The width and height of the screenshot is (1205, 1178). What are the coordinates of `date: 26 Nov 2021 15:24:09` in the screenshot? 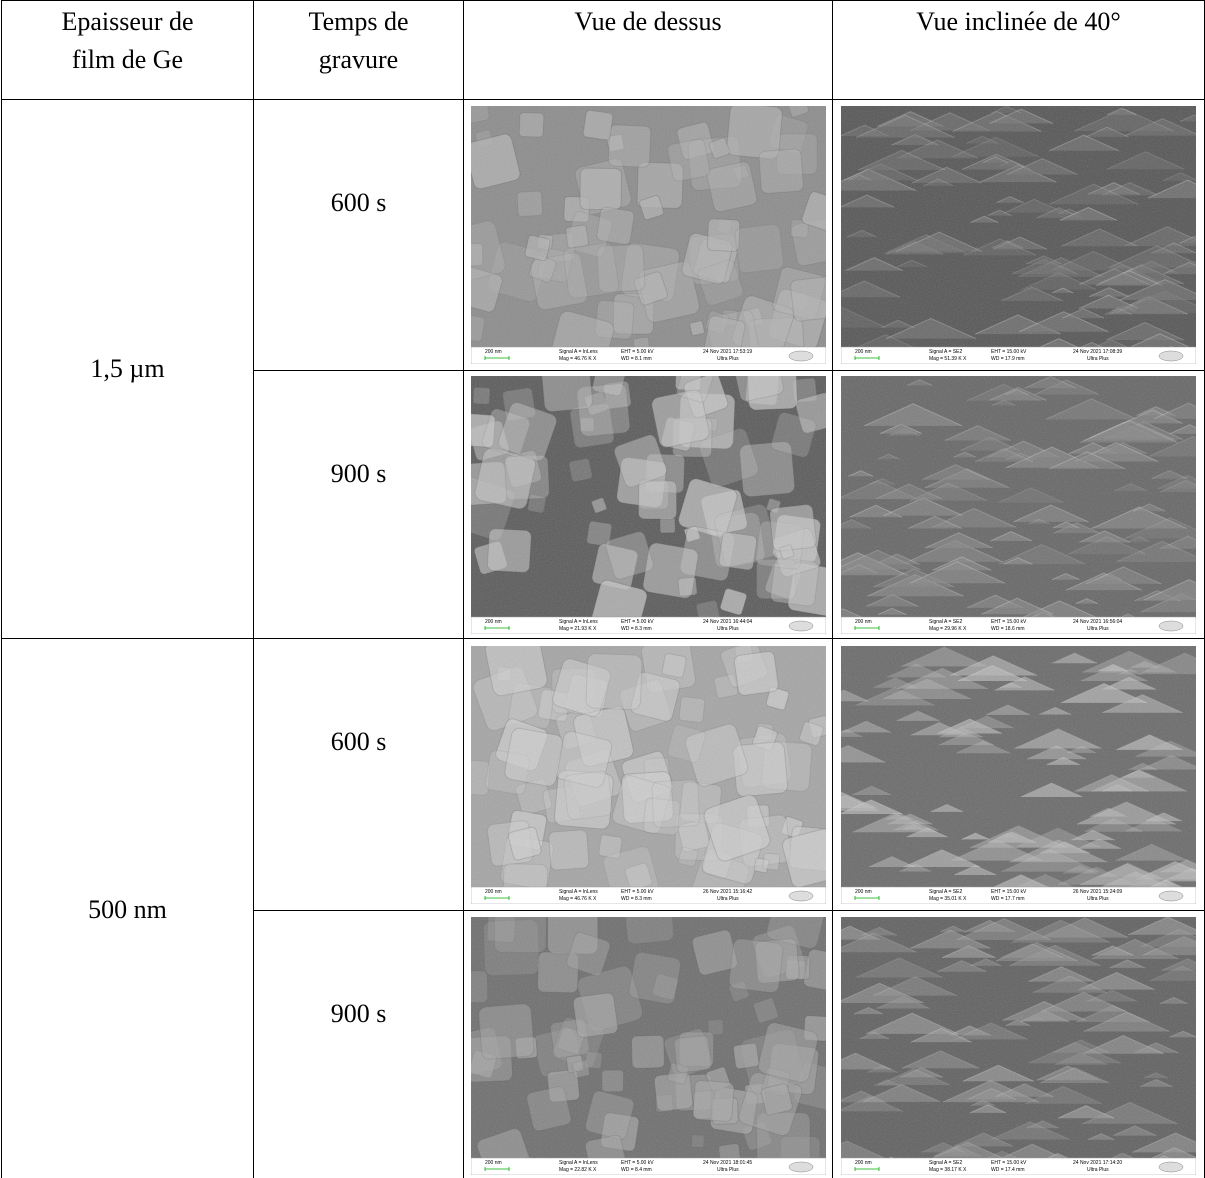 It's located at (1097, 892).